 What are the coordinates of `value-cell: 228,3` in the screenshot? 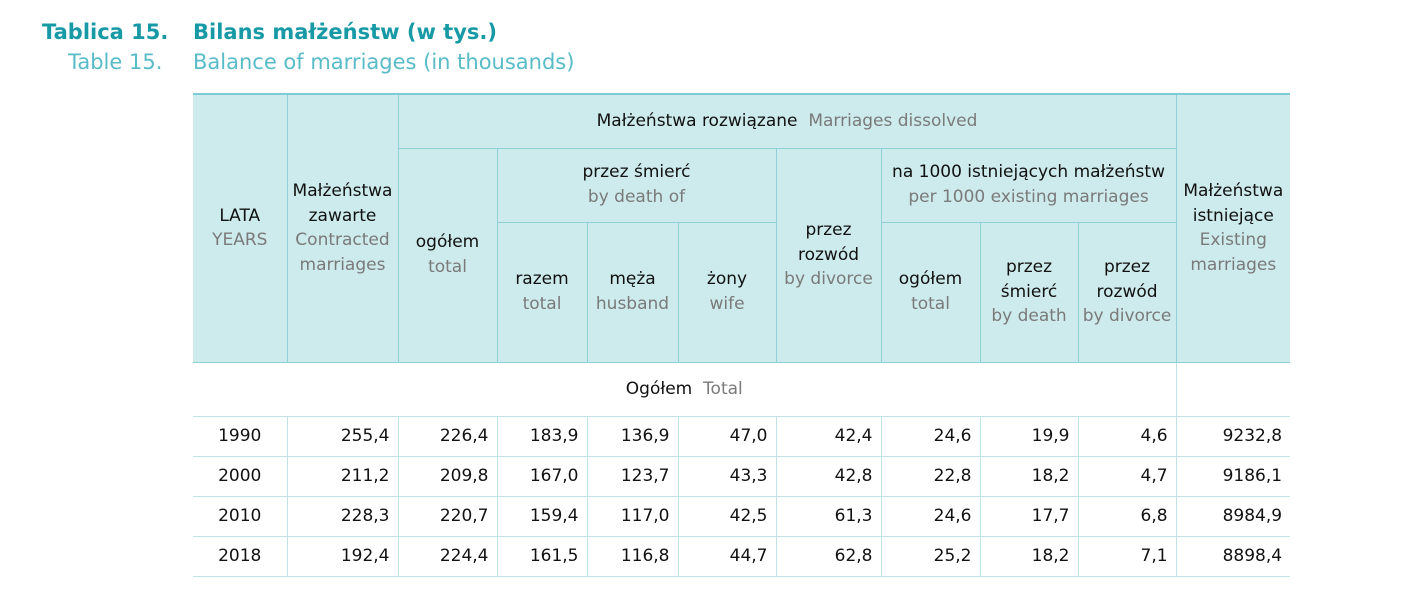 It's located at (342, 516).